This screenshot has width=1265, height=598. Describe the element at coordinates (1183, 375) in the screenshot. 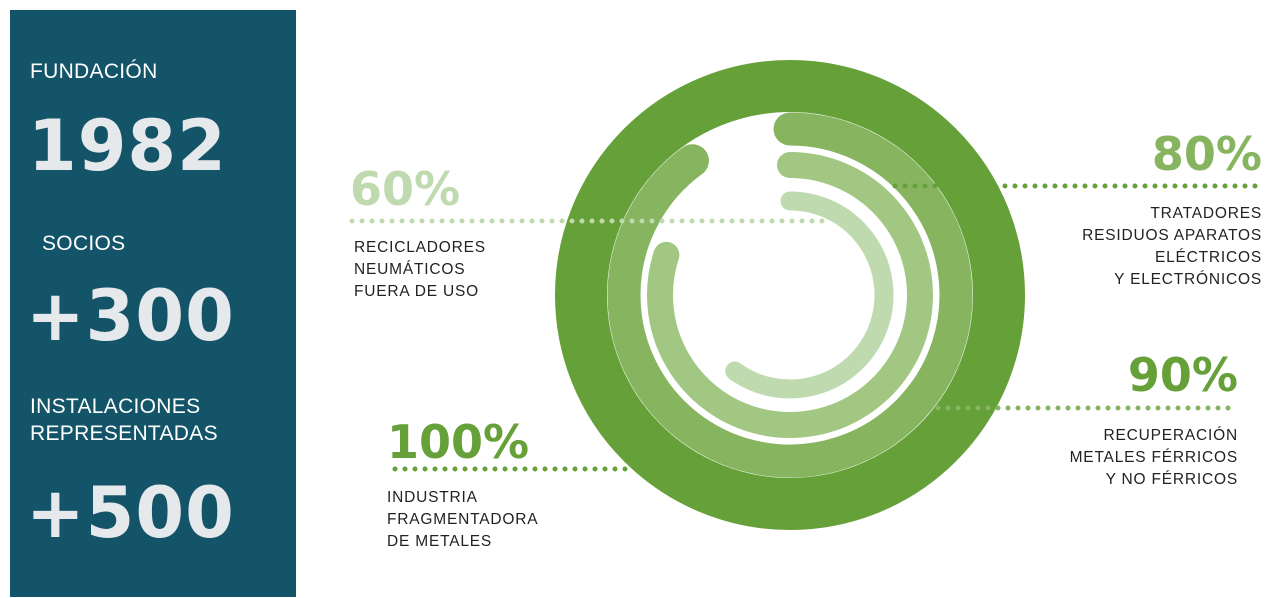

I see `pct-label-90: 90%` at that location.